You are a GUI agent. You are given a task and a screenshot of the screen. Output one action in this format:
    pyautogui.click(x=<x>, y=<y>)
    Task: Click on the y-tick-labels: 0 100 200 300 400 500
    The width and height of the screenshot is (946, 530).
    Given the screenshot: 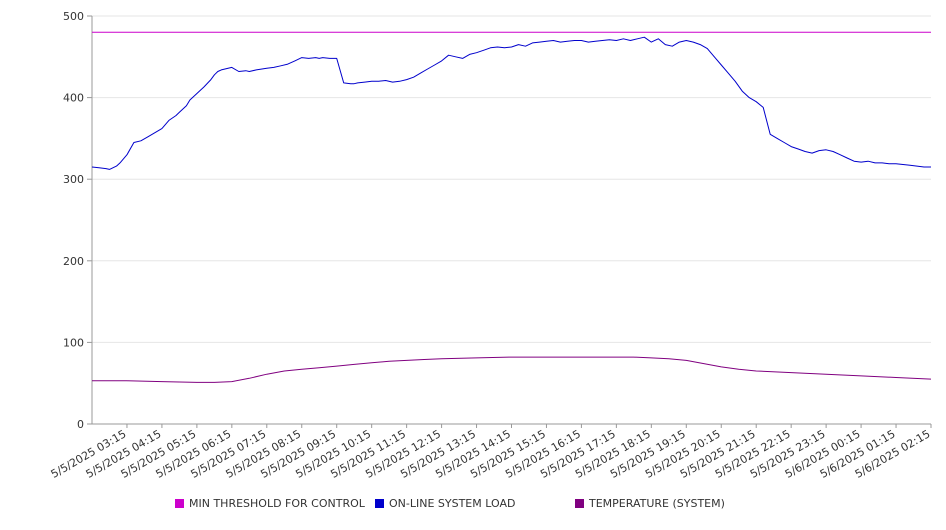 What is the action you would take?
    pyautogui.click(x=73, y=220)
    